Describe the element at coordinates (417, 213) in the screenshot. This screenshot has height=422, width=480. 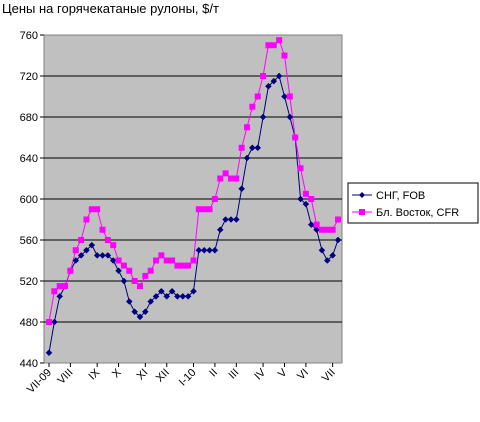
I see `legend-label-far-east: Бл. Восток, CFR` at that location.